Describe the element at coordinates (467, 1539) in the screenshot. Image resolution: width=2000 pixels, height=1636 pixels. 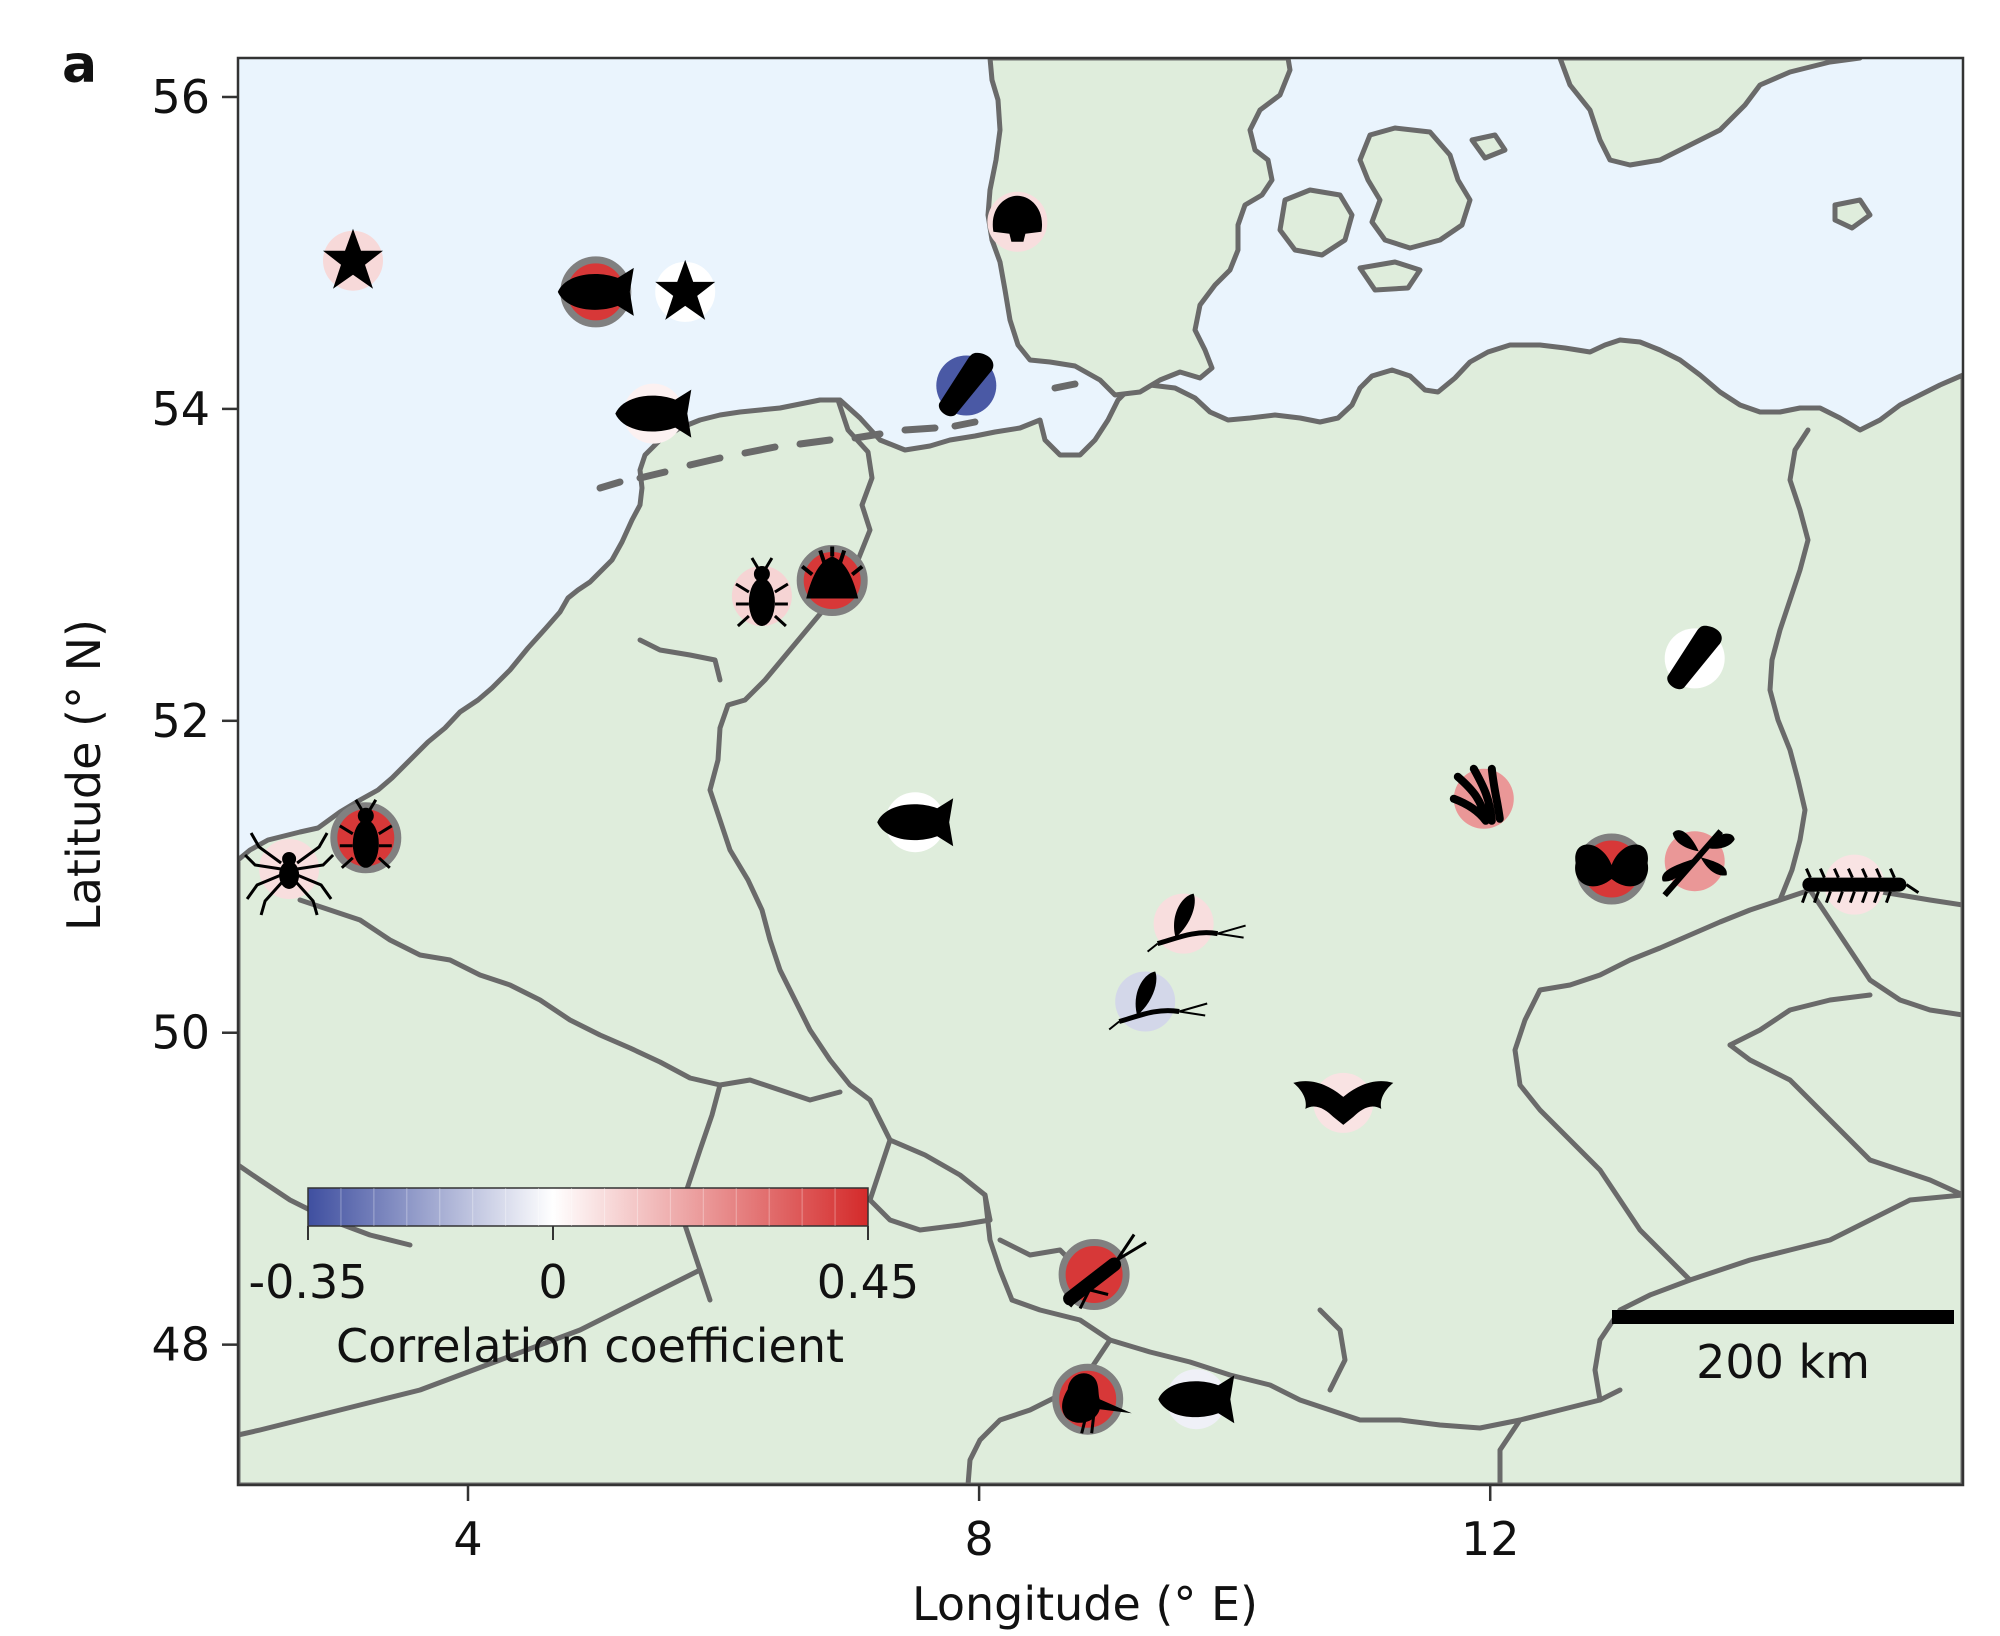
I see `x-tick-label: 4` at that location.